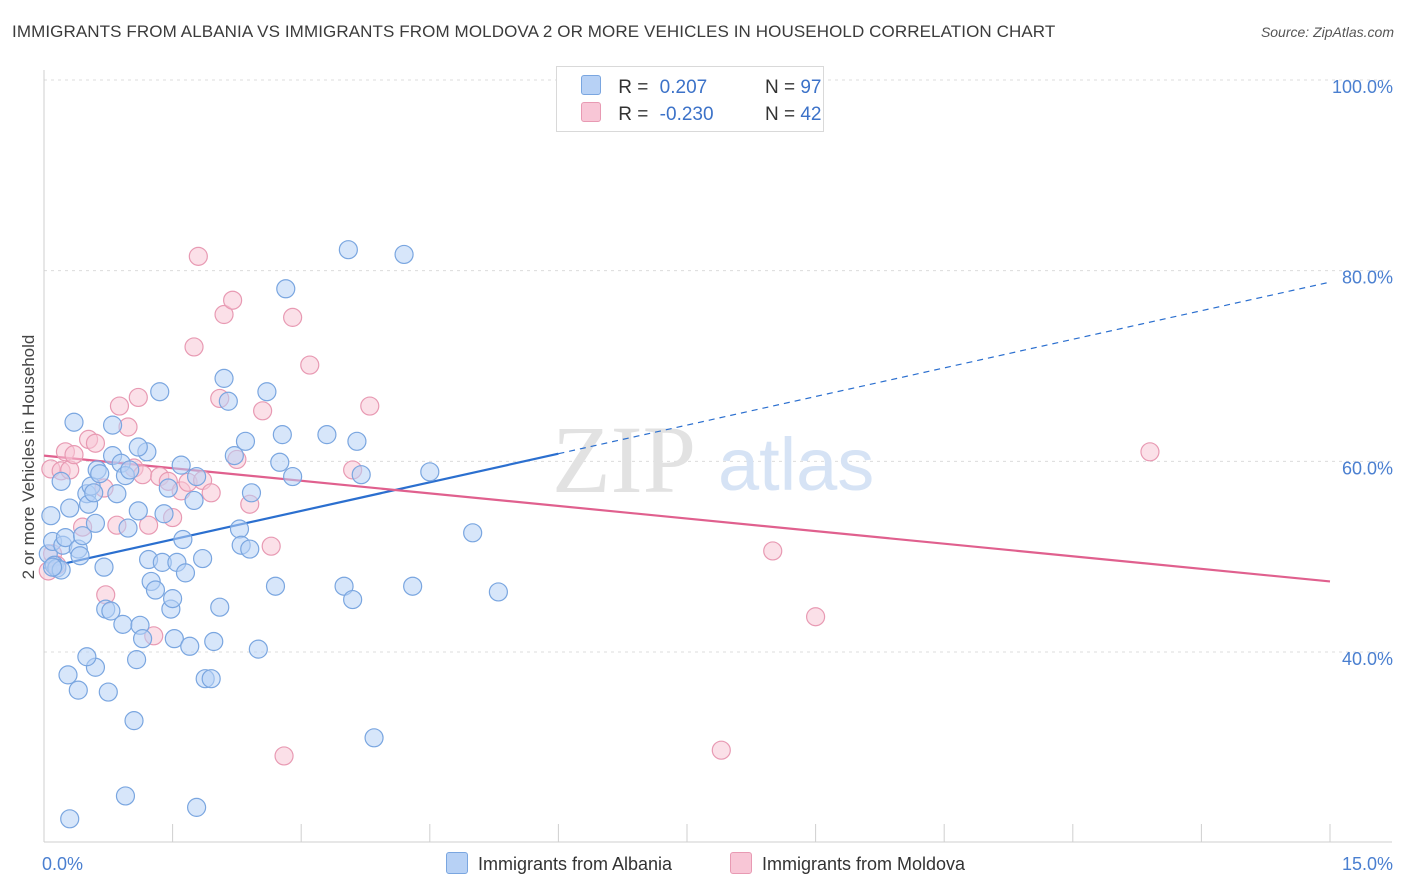 This screenshot has height=892, width=1406. What do you see at coordinates (1367, 278) in the screenshot?
I see `y-tick-label: 80.0%` at bounding box center [1367, 278].